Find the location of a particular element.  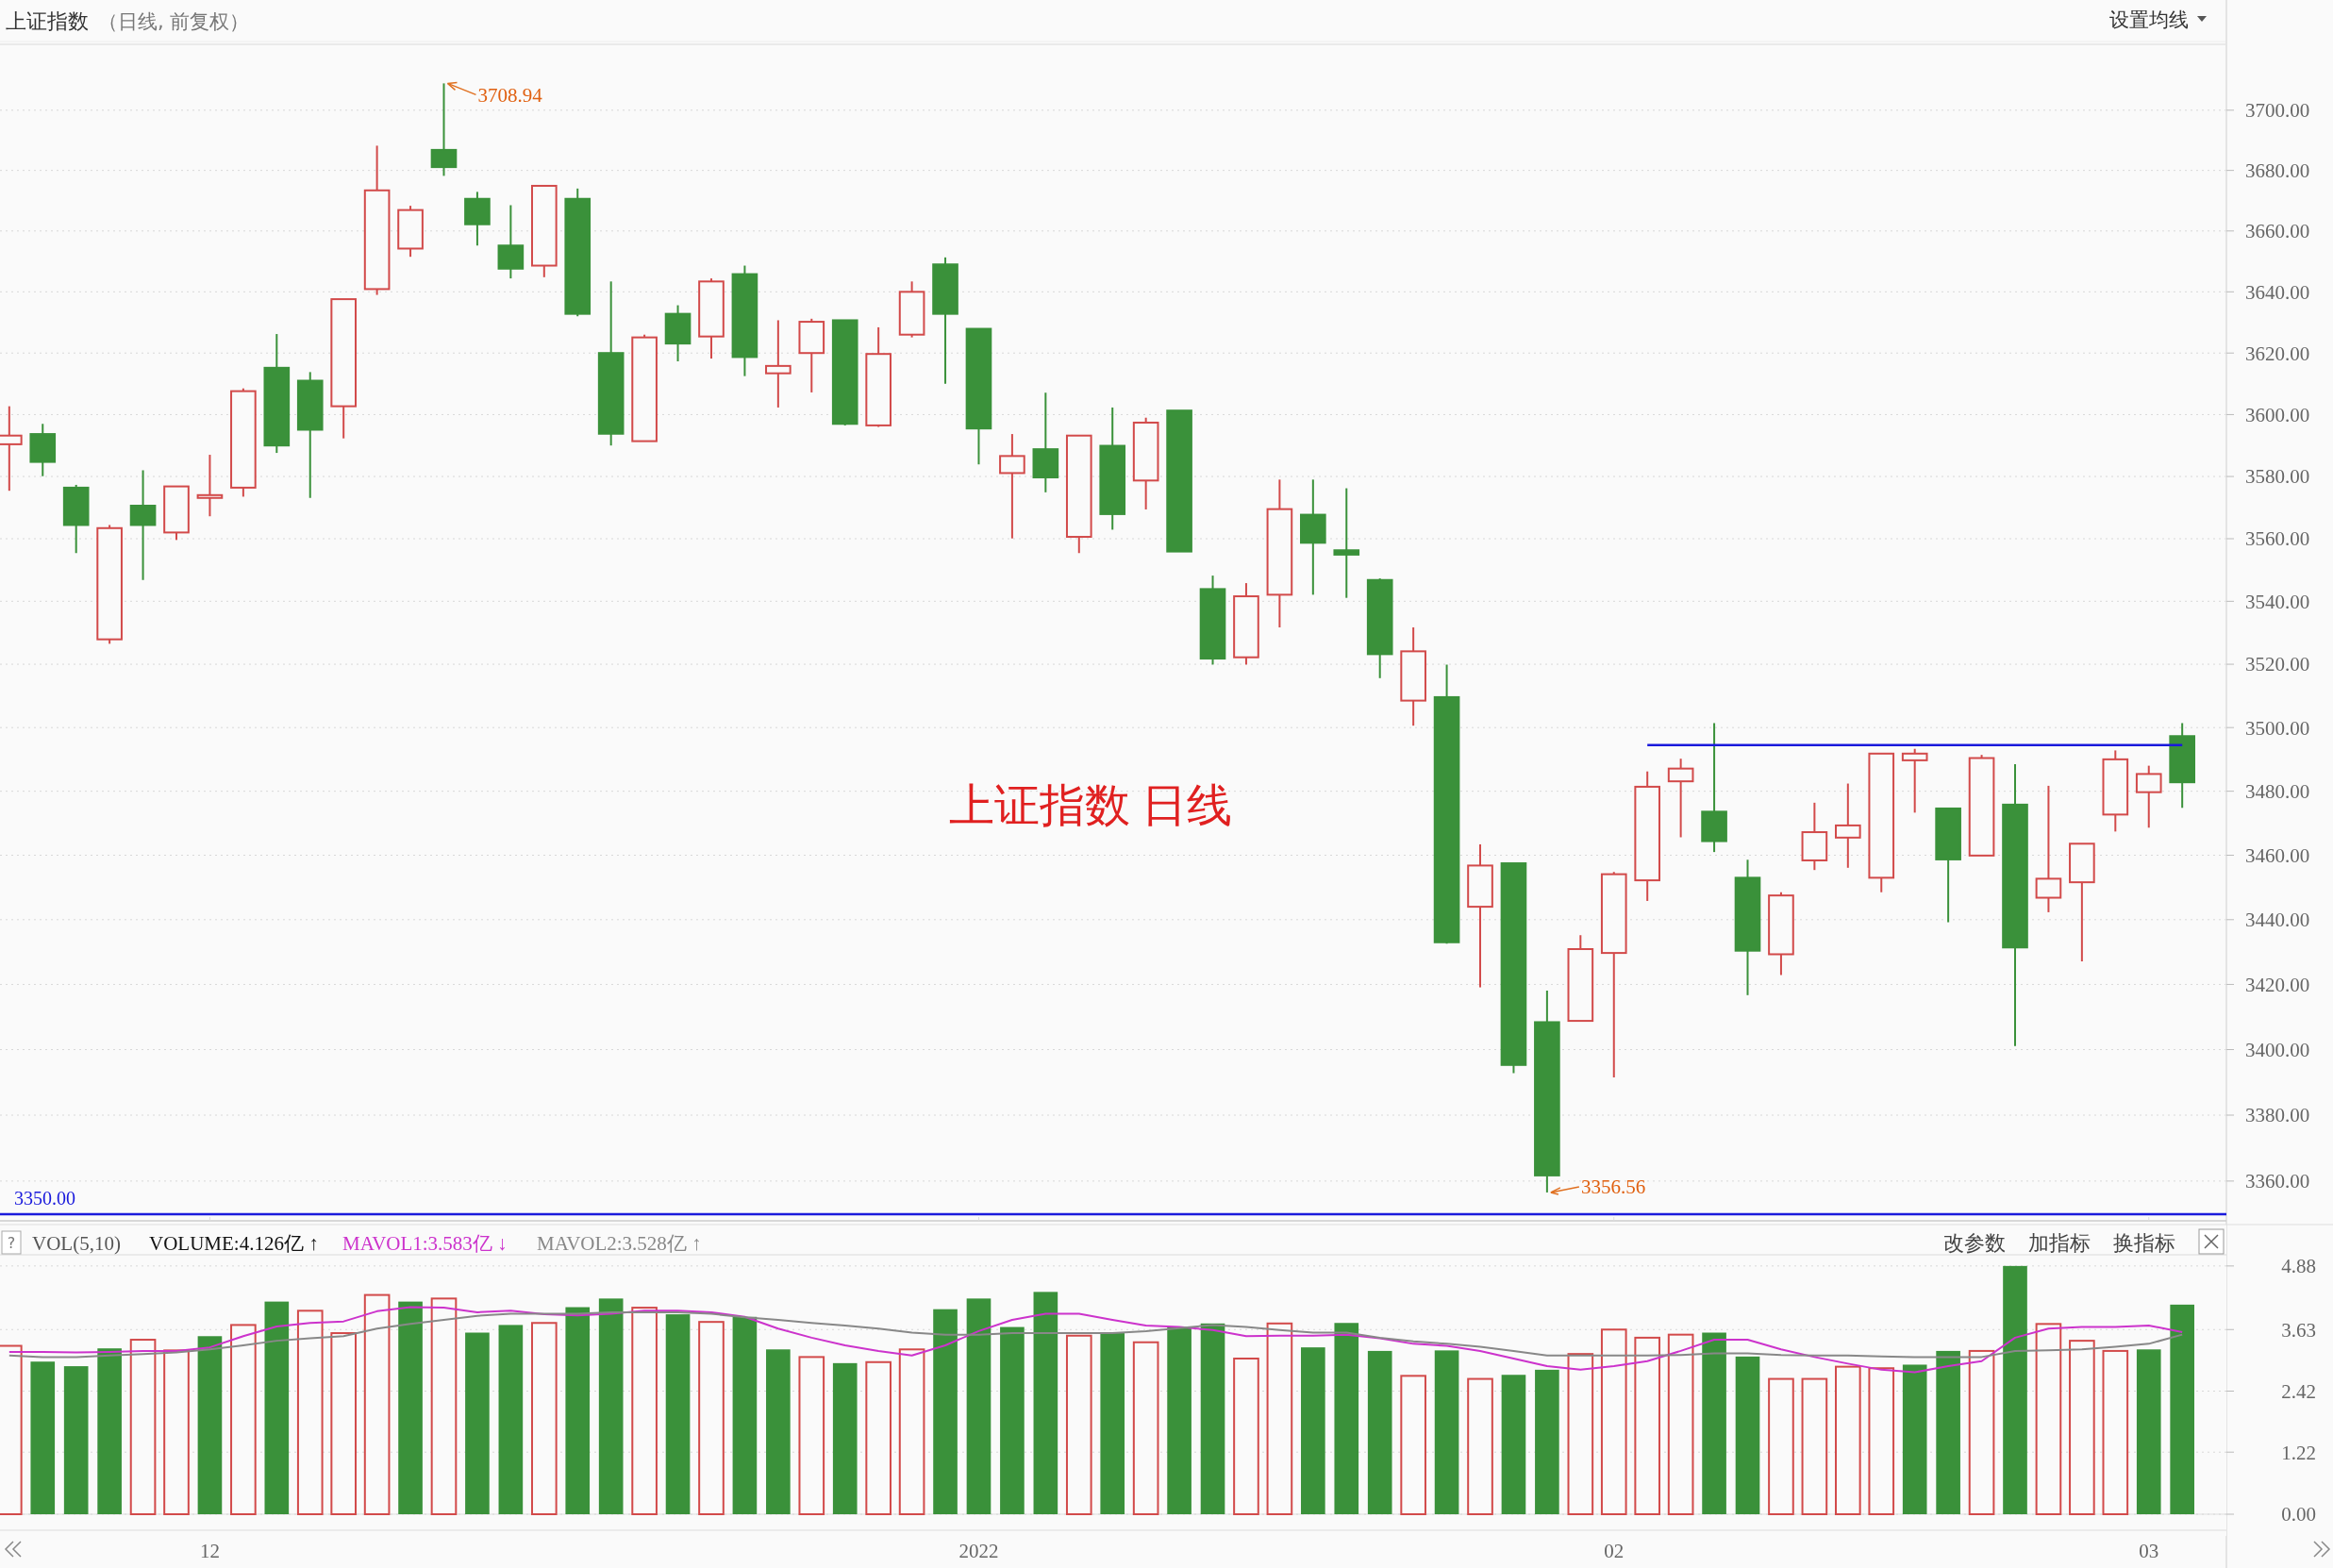

text: 设置均线 is located at coordinates (2149, 19).